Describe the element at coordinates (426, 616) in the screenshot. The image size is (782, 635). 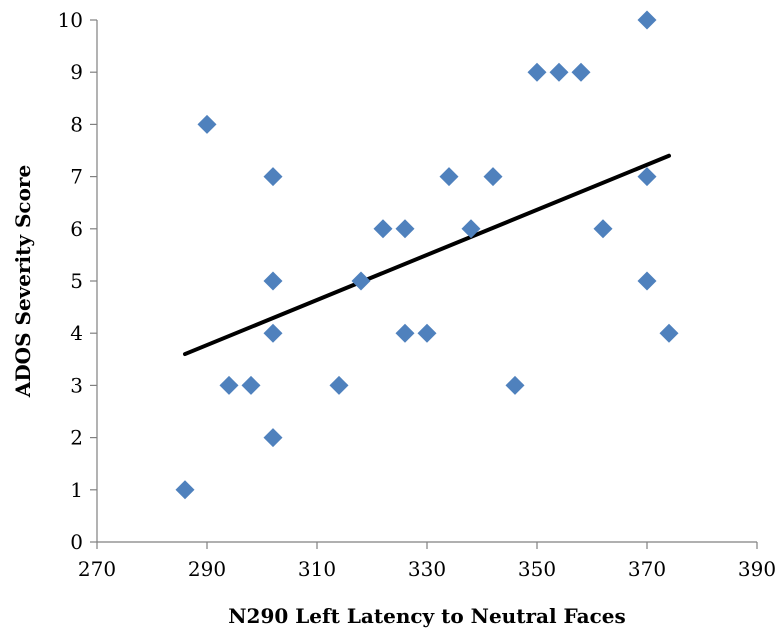
I see `x-axis-title: N290 Left Latency to Neutral Faces` at that location.